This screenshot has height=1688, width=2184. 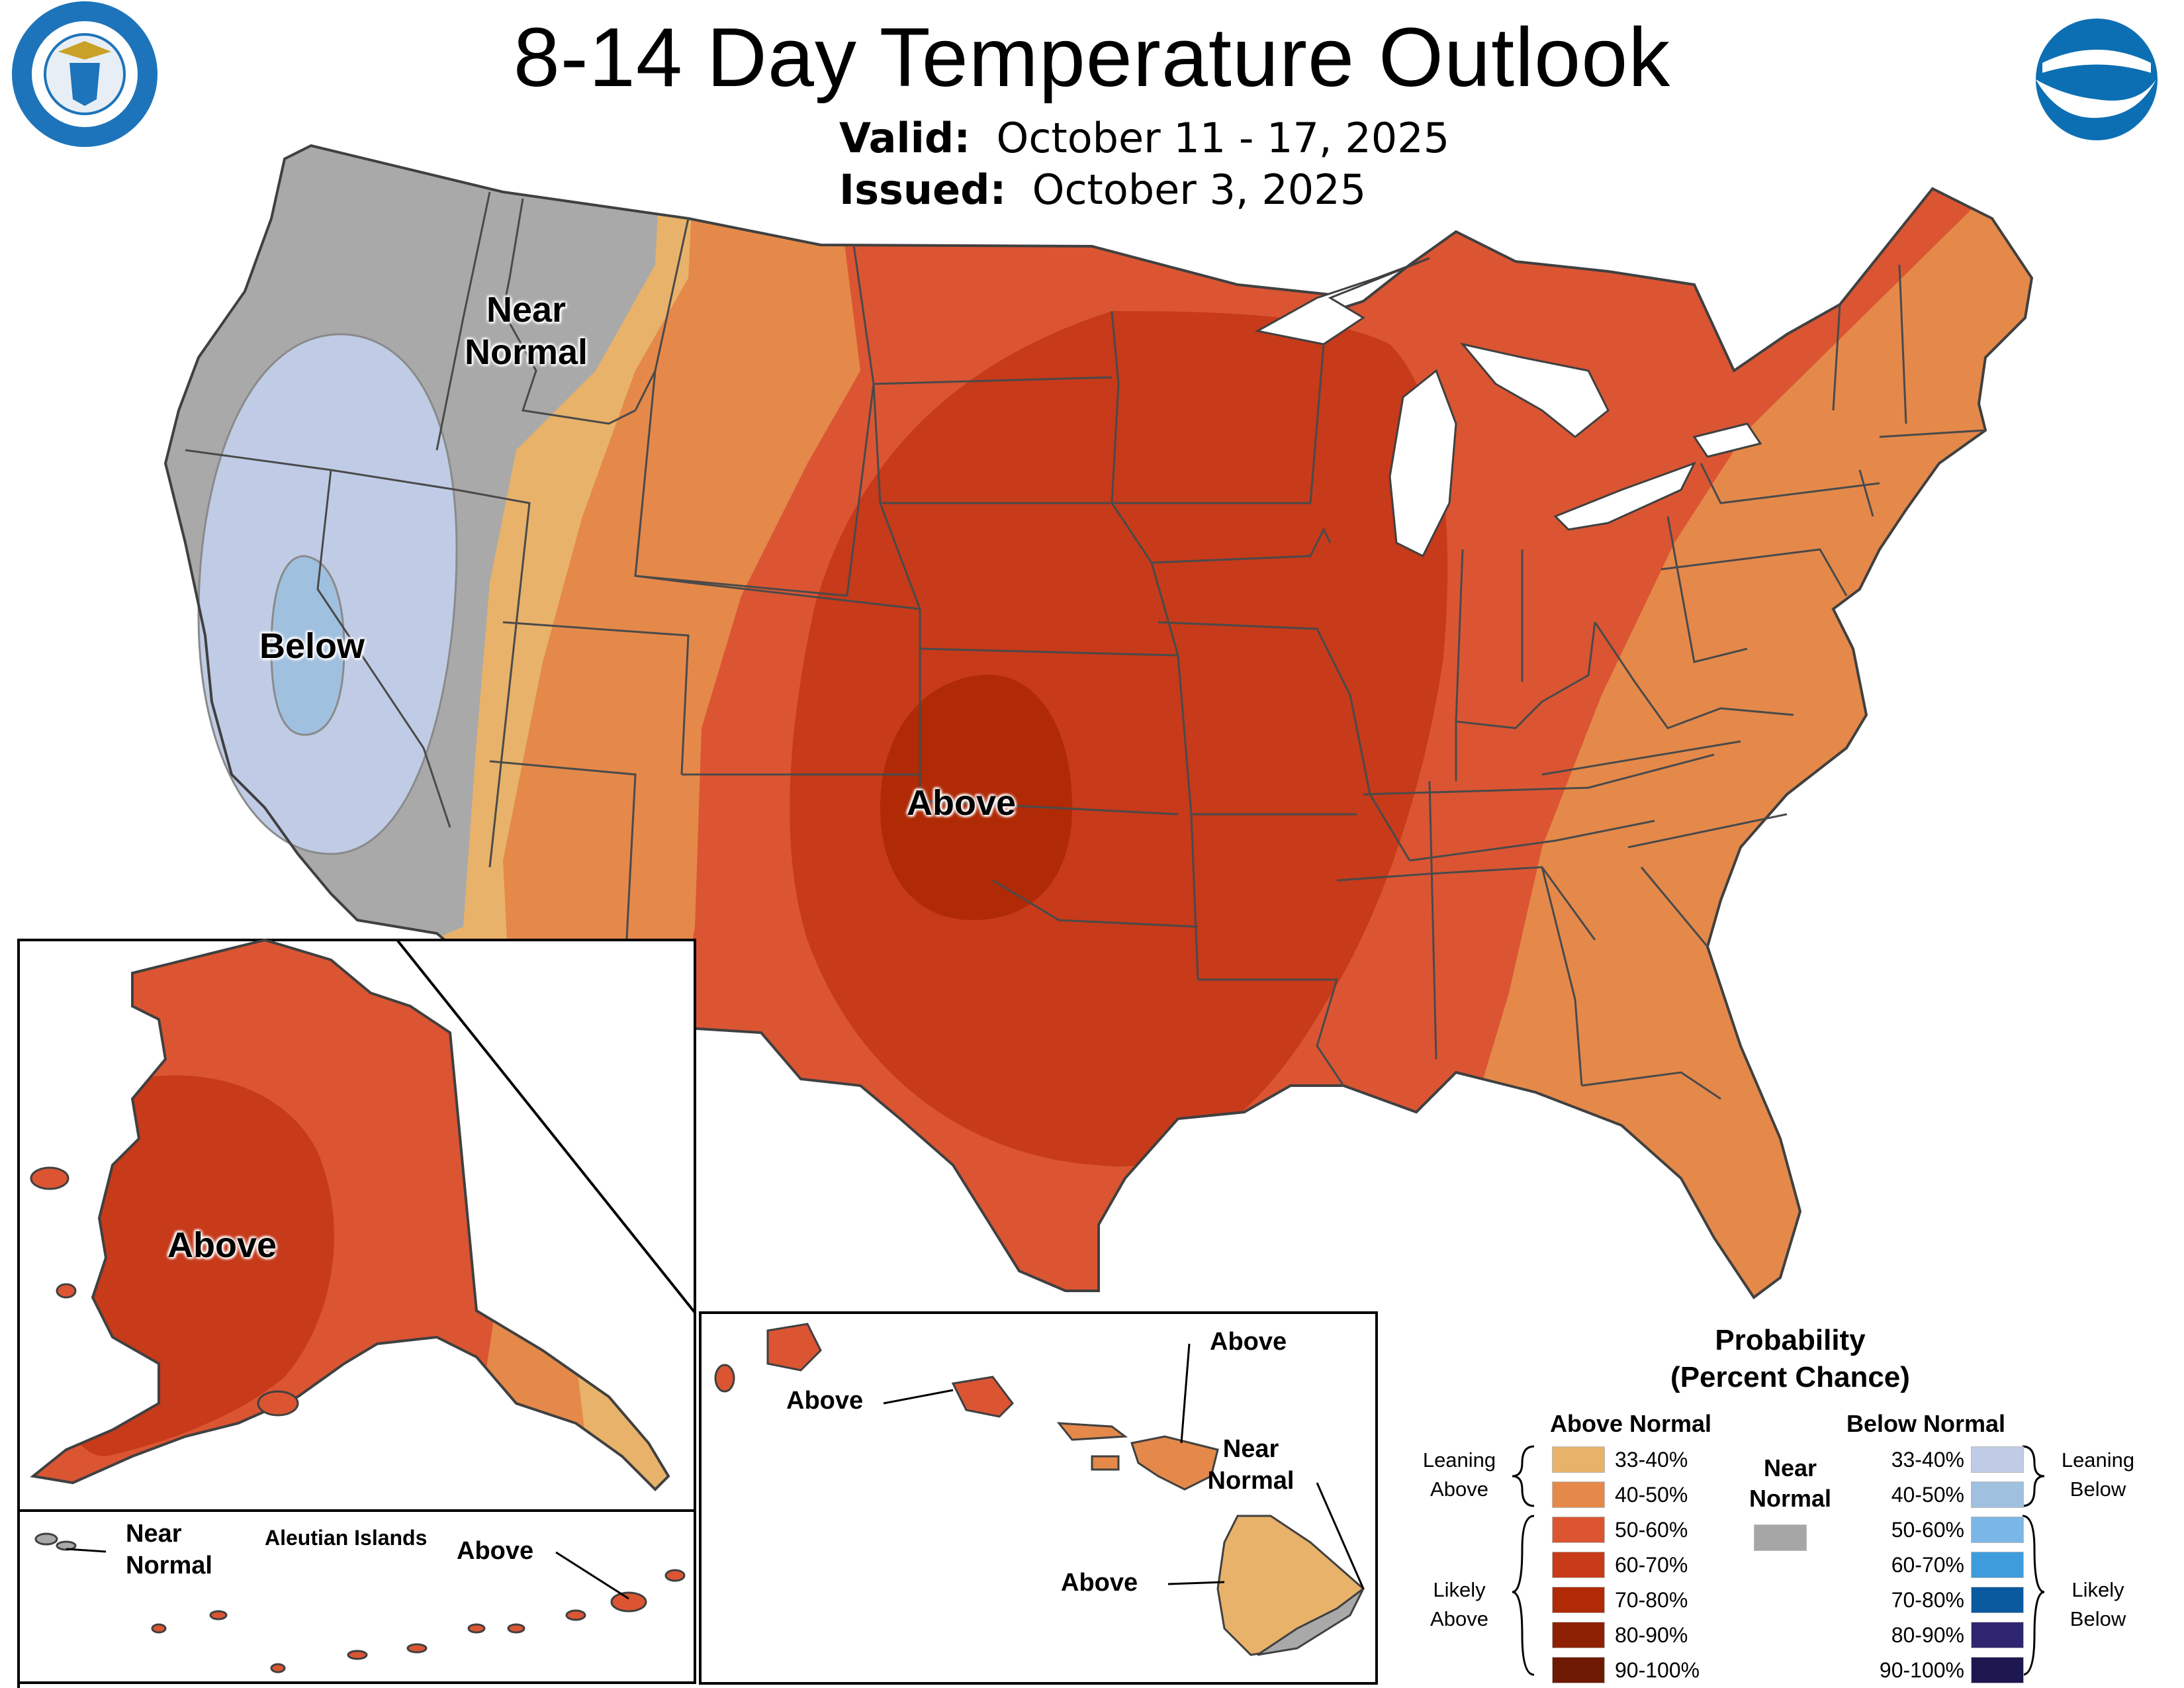 What do you see at coordinates (1248, 1342) in the screenshot?
I see `label-hawaii-above-maui: Above` at bounding box center [1248, 1342].